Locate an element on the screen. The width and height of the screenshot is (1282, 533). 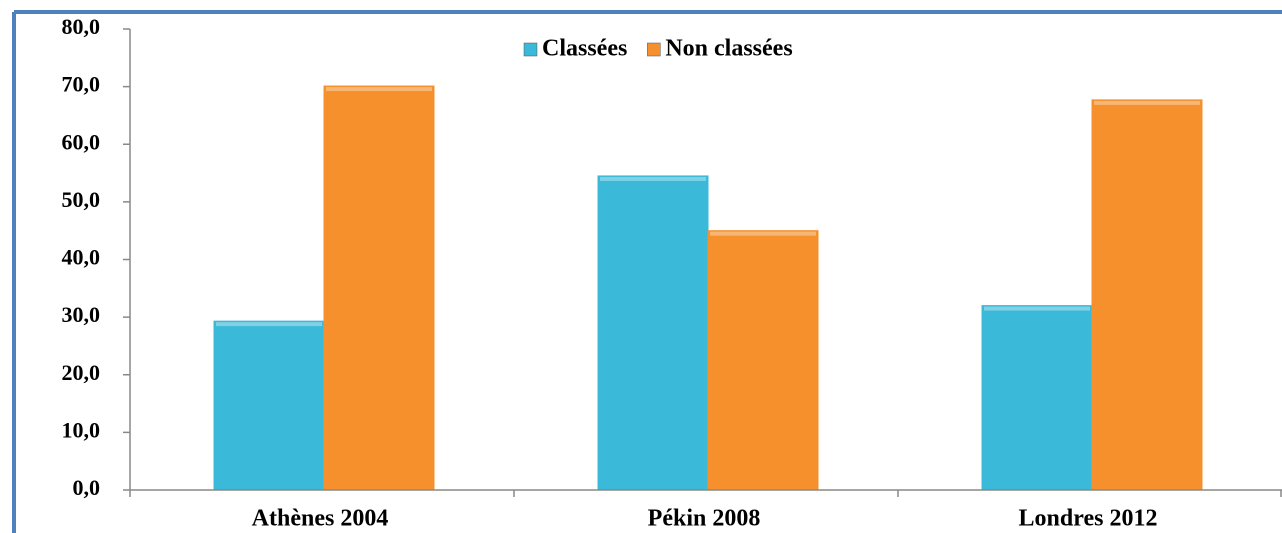
y-tick-label: 10,0 is located at coordinates (81, 429).